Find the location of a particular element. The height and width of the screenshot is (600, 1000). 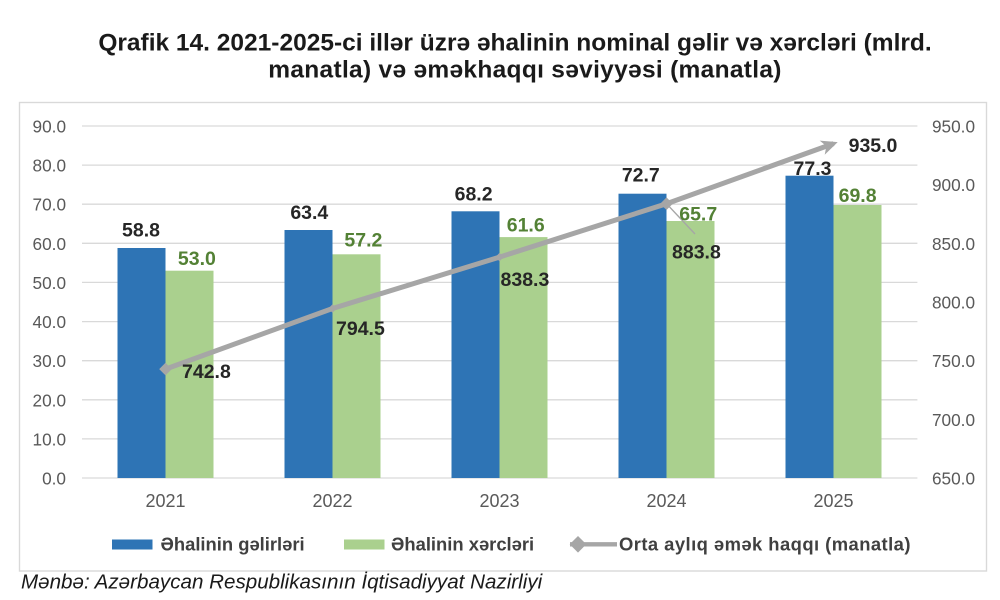

svg-text: 794.5 is located at coordinates (360, 329).